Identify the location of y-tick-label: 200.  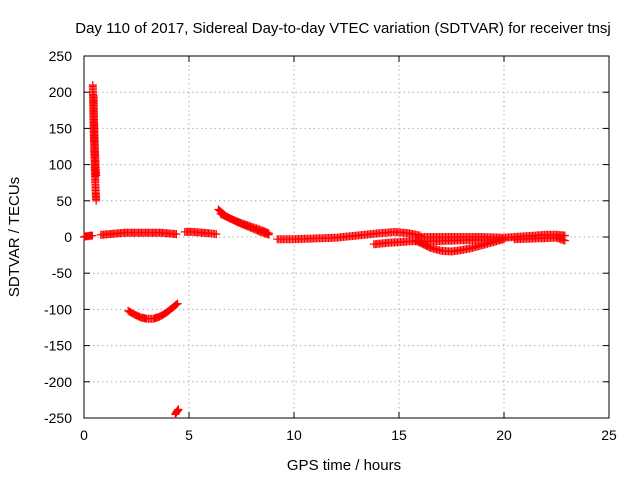
(61, 92).